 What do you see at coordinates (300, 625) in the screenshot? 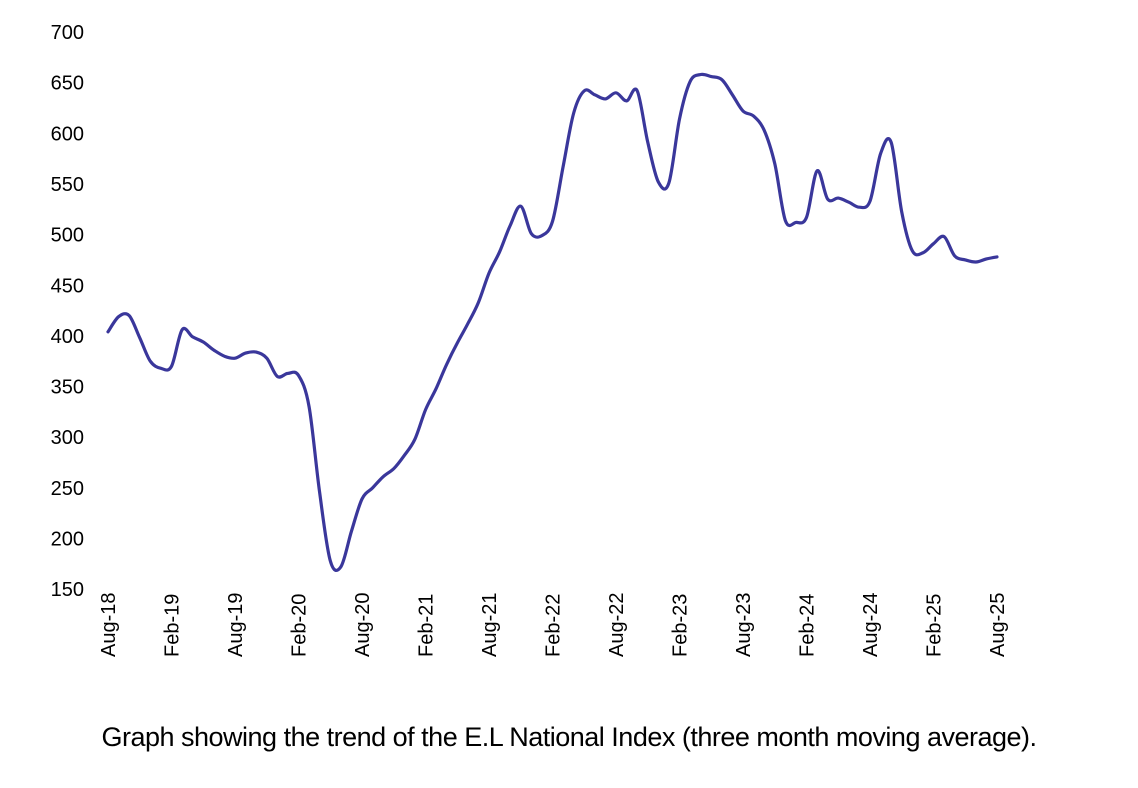
I see `x-axis-tick-label: Feb-20` at bounding box center [300, 625].